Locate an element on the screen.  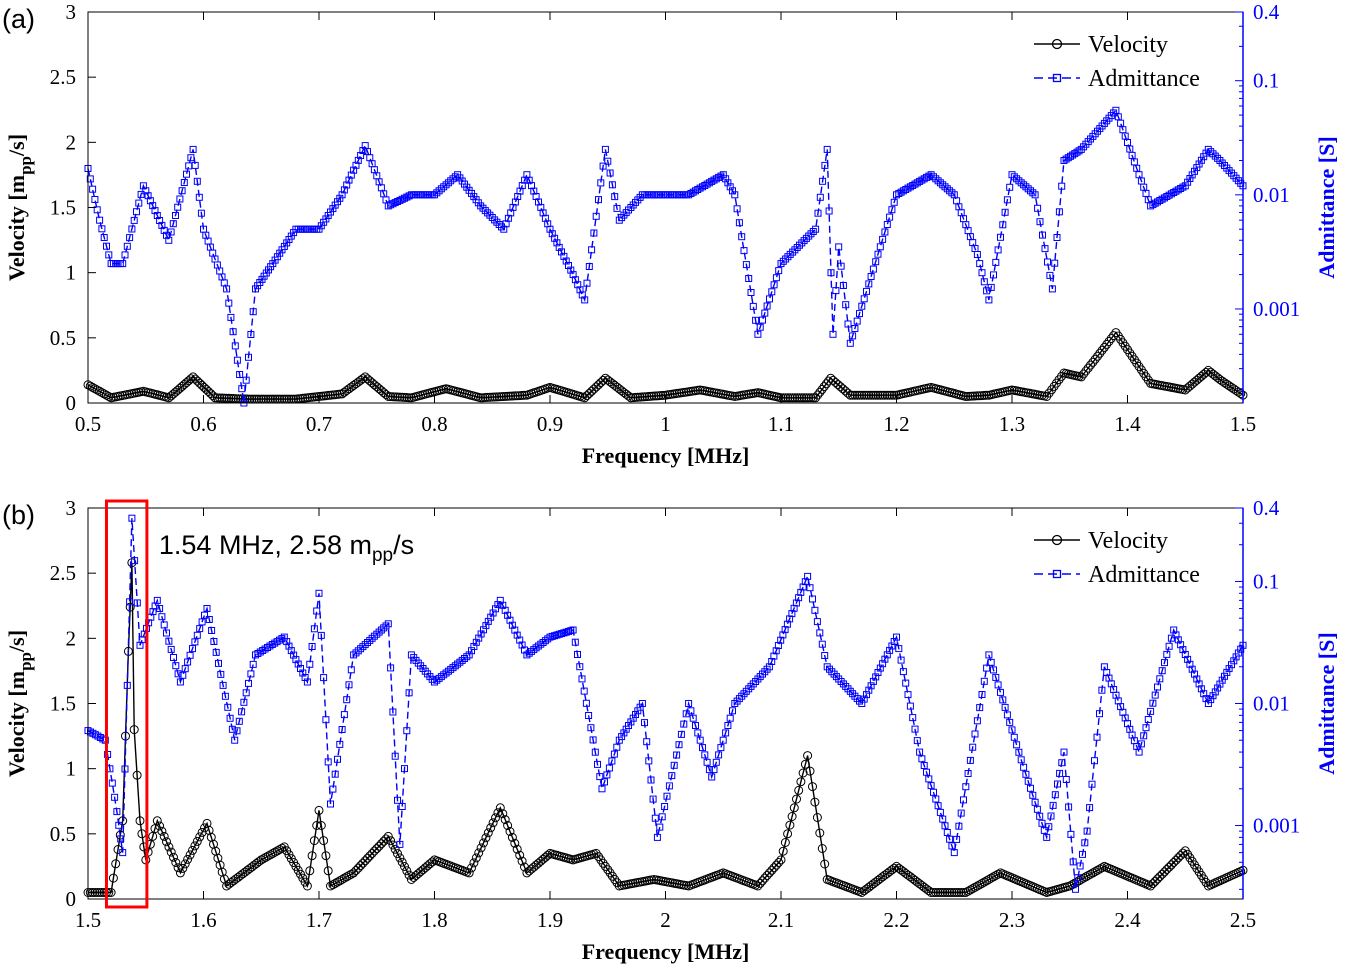
x-tick-label: 1.4 is located at coordinates (1127, 424).